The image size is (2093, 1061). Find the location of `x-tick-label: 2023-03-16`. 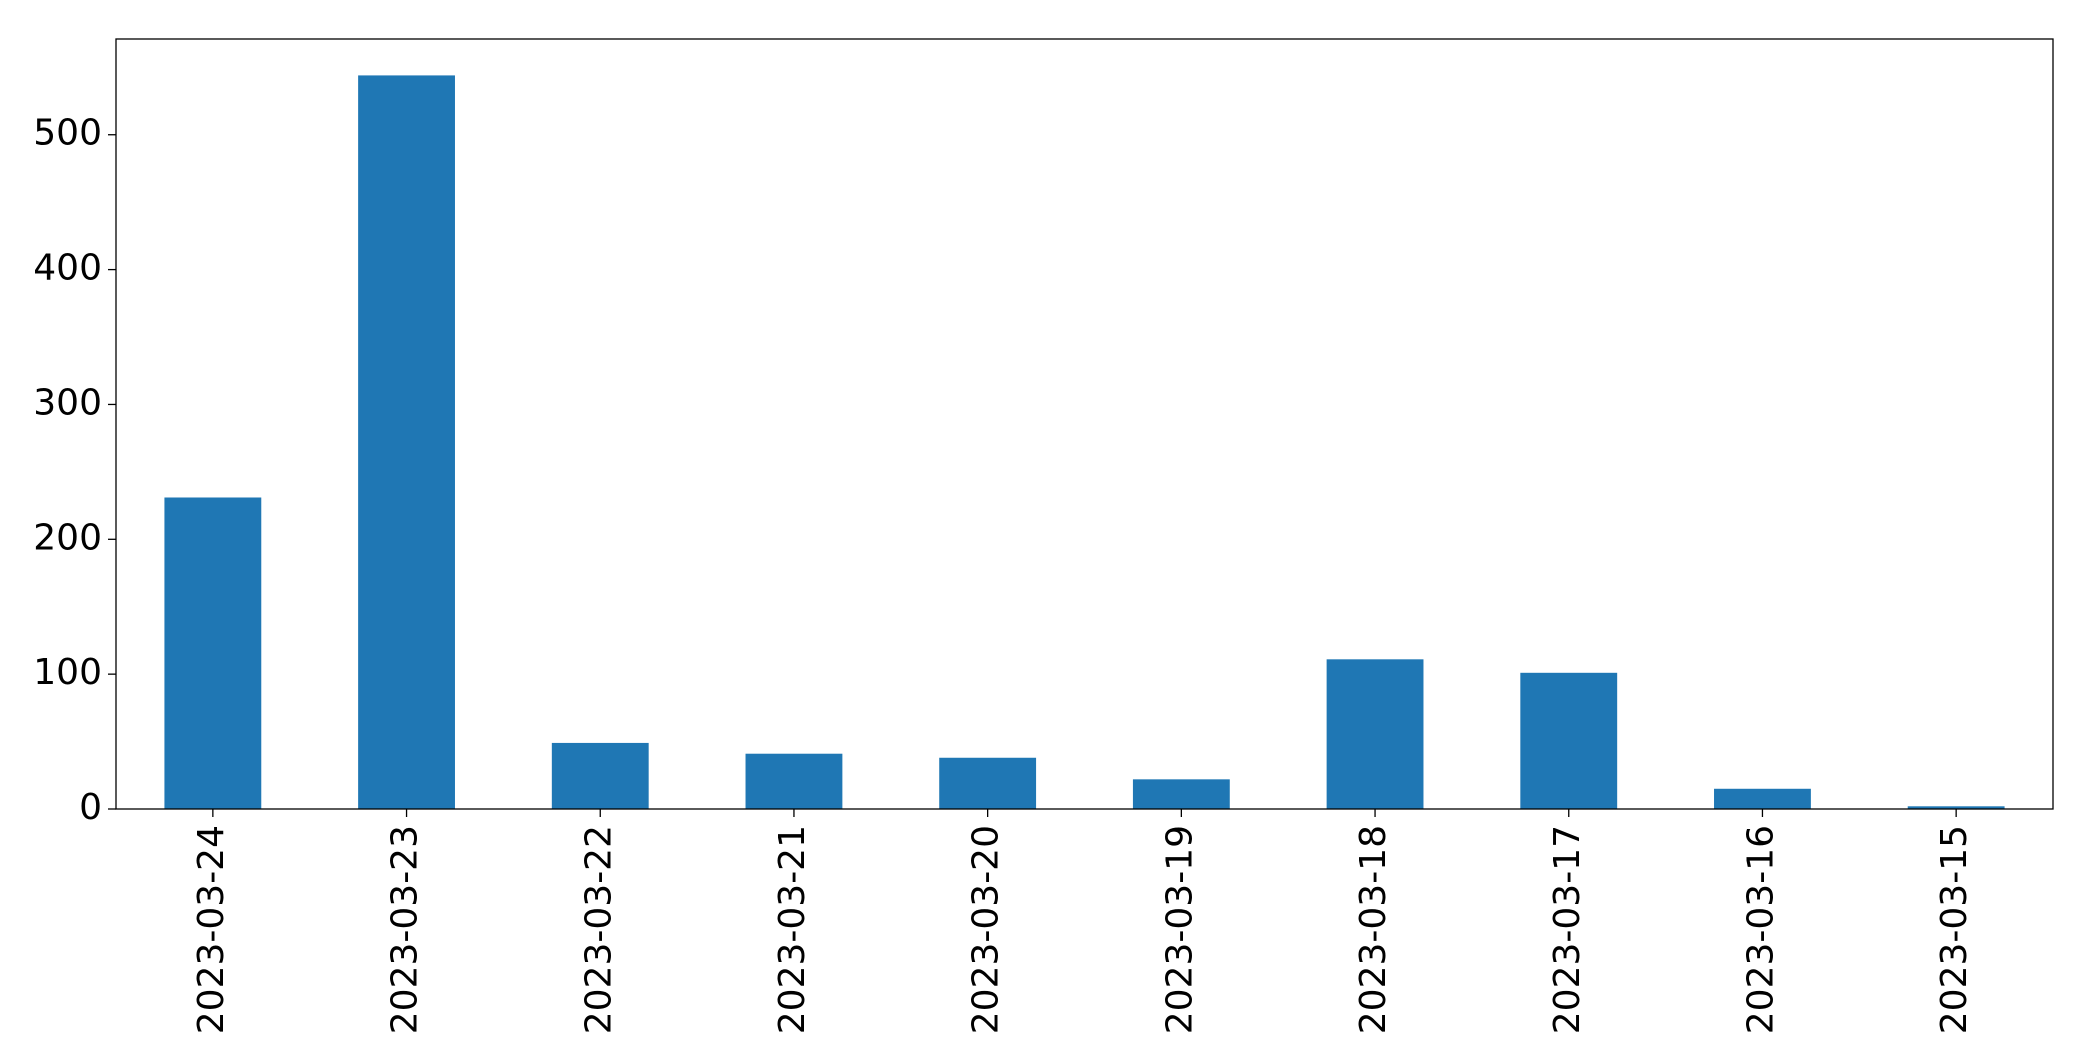

x-tick-label: 2023-03-16 is located at coordinates (1760, 929).